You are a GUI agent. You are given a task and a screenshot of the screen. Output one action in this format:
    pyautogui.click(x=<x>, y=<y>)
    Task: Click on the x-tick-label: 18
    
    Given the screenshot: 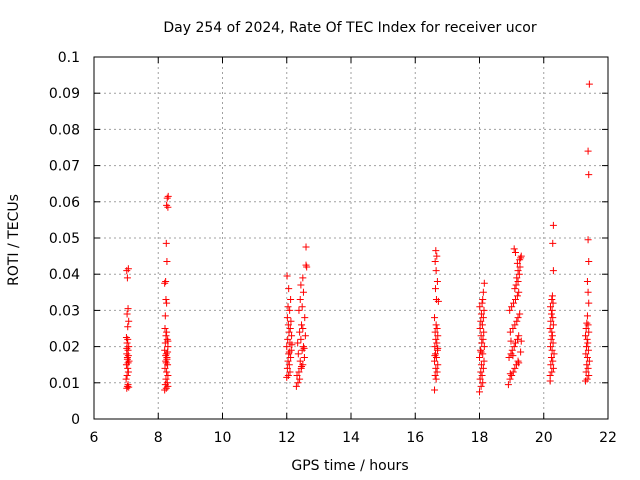 What is the action you would take?
    pyautogui.click(x=480, y=438)
    